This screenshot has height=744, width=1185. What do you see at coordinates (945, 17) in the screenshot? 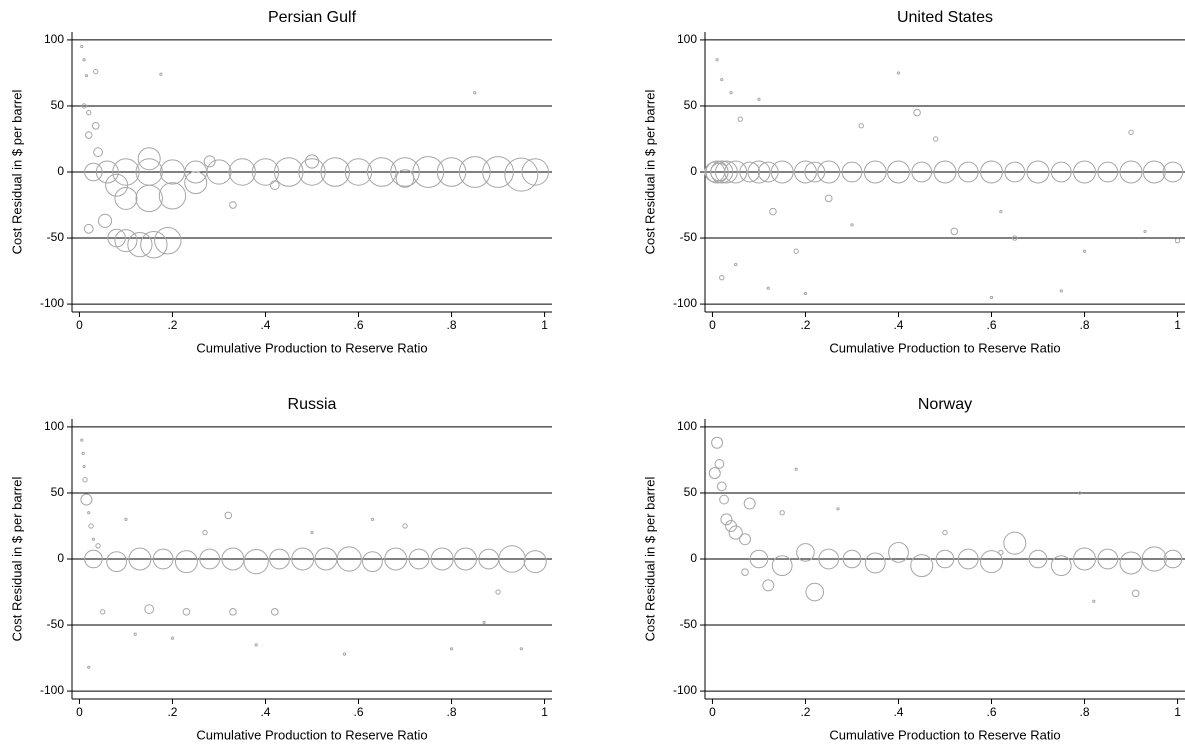
I see `panel-title: United States` at bounding box center [945, 17].